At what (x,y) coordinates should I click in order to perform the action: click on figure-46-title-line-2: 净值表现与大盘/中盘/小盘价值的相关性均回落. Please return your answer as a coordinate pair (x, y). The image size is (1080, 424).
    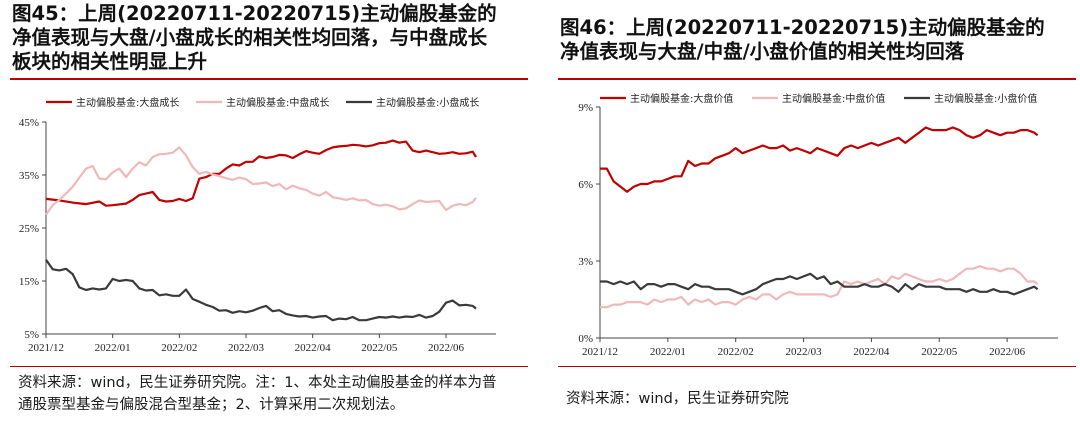
    Looking at the image, I should click on (762, 51).